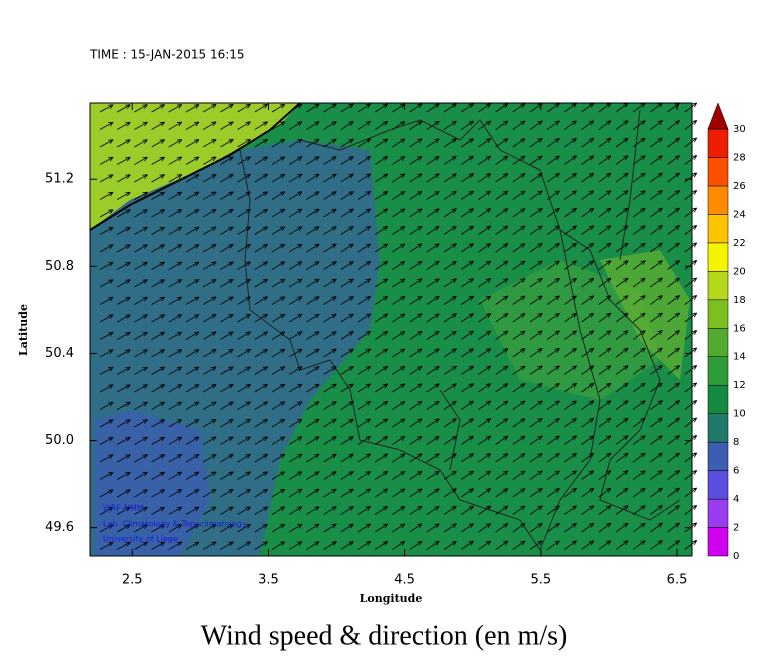 This screenshot has height=666, width=768. What do you see at coordinates (739, 243) in the screenshot?
I see `colorbar-label: 22` at bounding box center [739, 243].